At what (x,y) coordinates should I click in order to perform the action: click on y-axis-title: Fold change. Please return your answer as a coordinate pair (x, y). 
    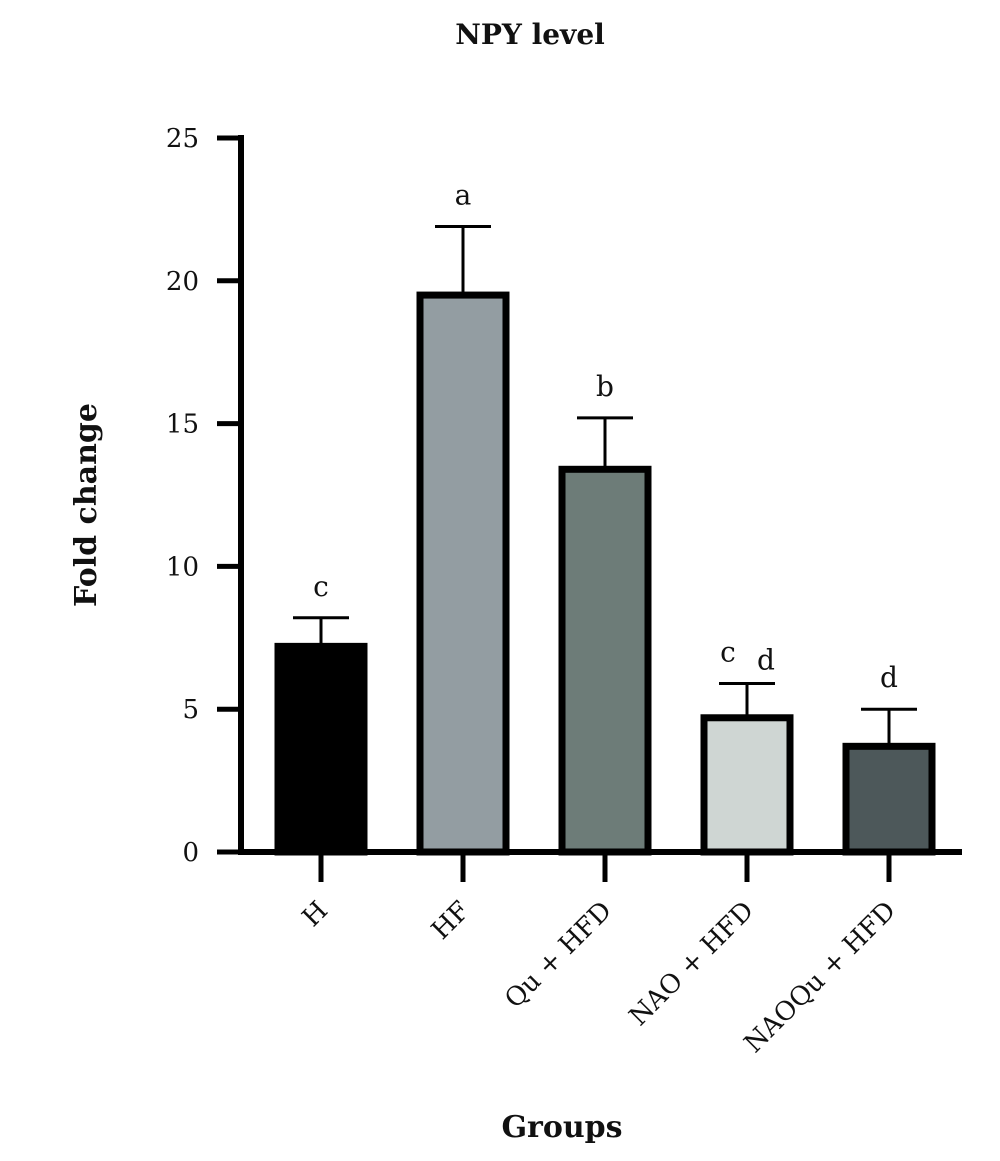
    Looking at the image, I should click on (86, 505).